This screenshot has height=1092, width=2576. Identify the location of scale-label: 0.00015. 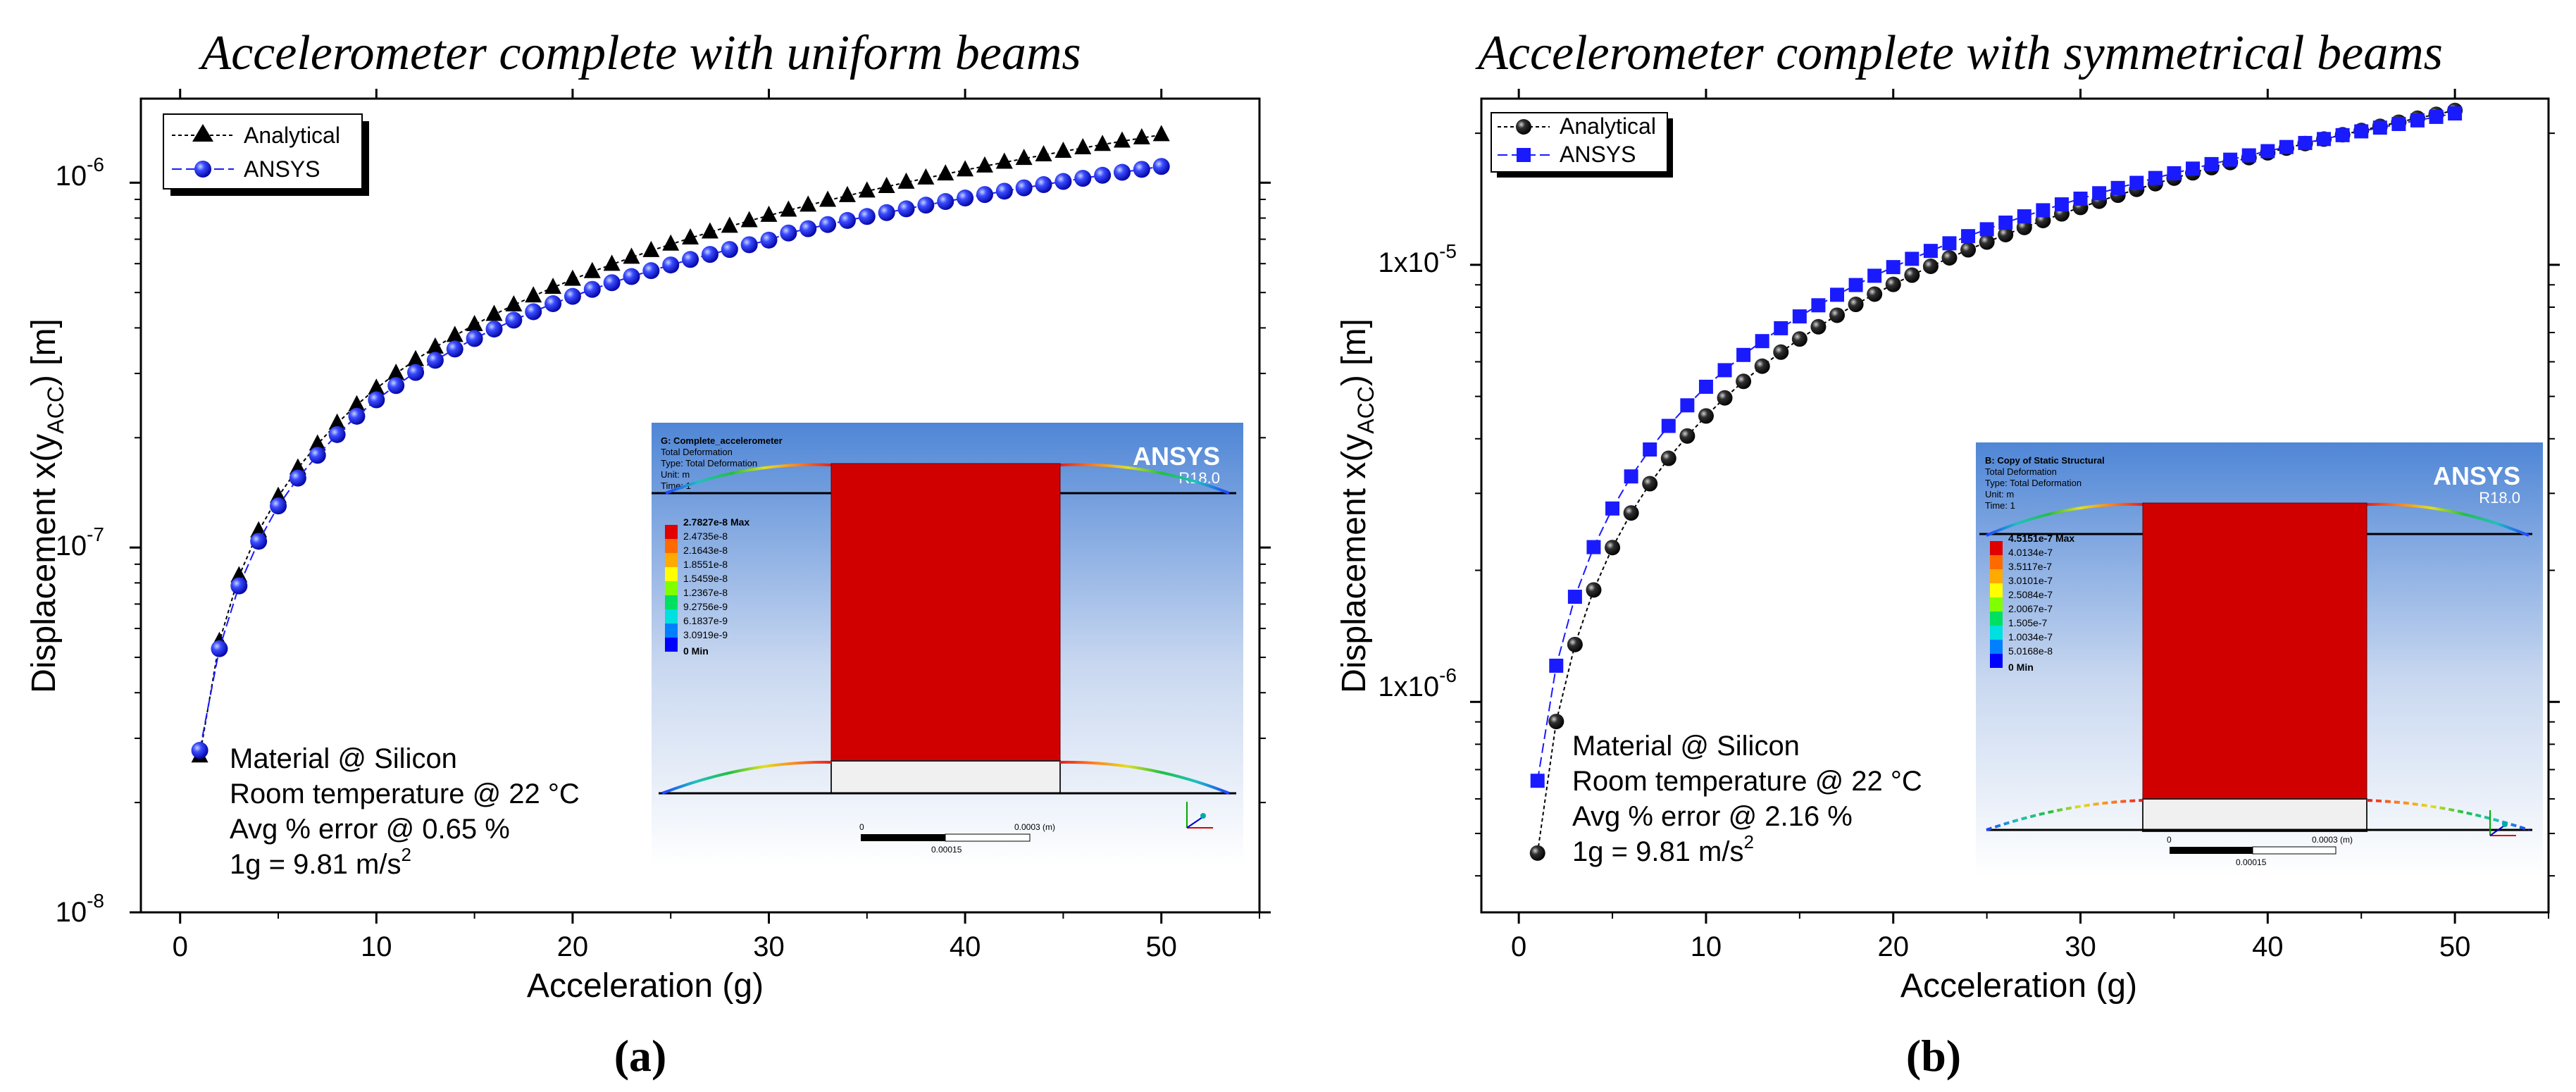
(946, 850).